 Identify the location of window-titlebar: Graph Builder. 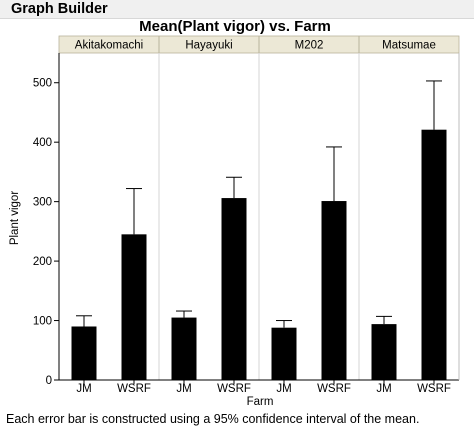
(237, 9).